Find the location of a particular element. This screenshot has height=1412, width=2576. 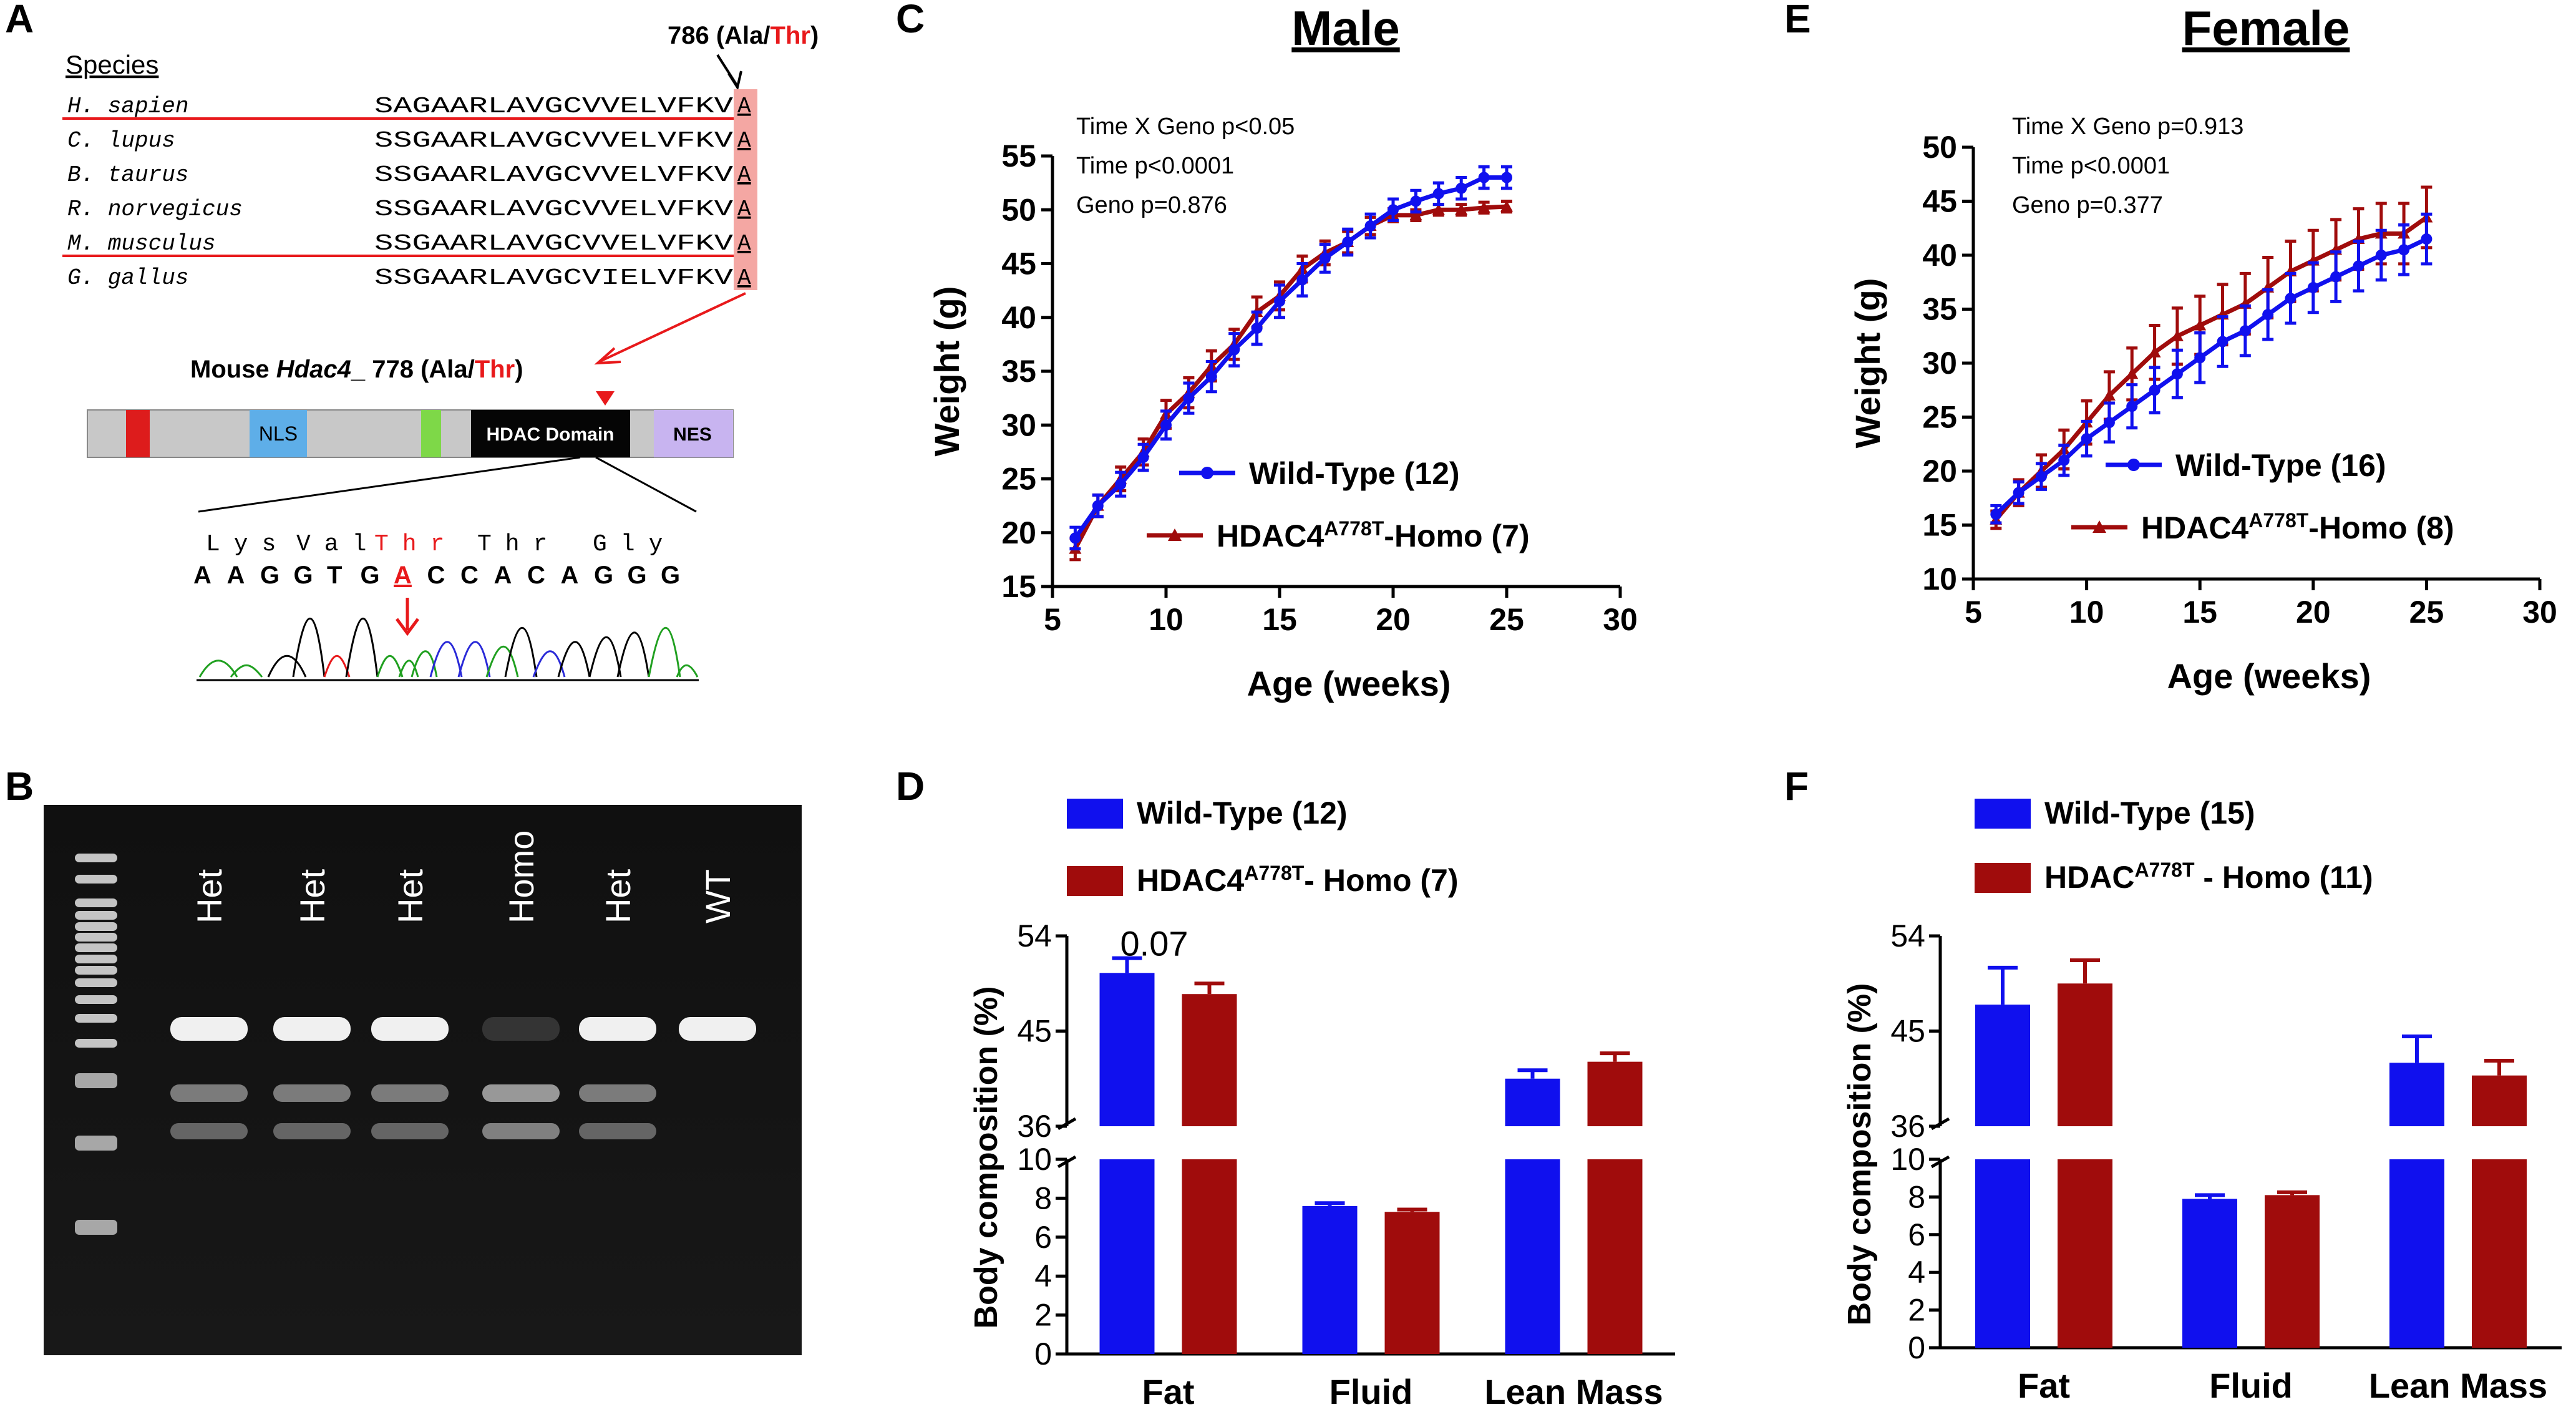

panel-letter-d: D is located at coordinates (911, 787).